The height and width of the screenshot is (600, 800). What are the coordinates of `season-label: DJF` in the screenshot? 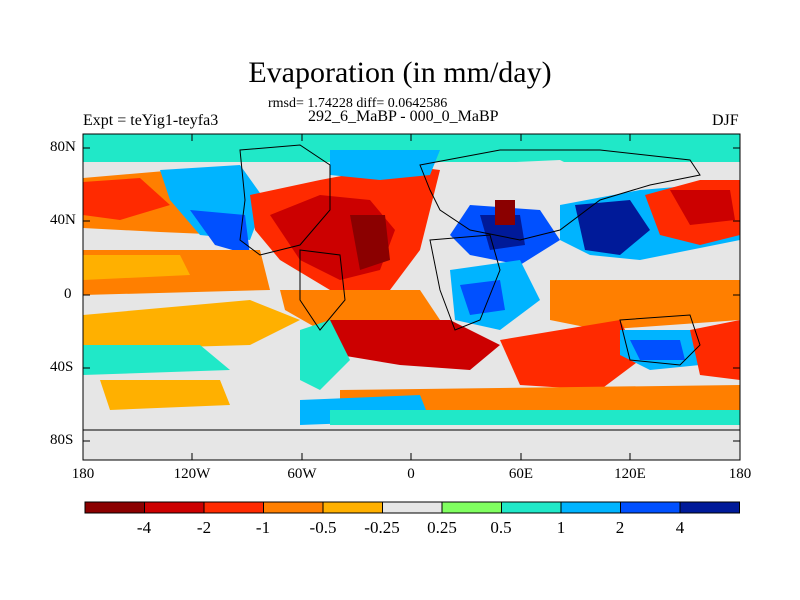 It's located at (725, 120).